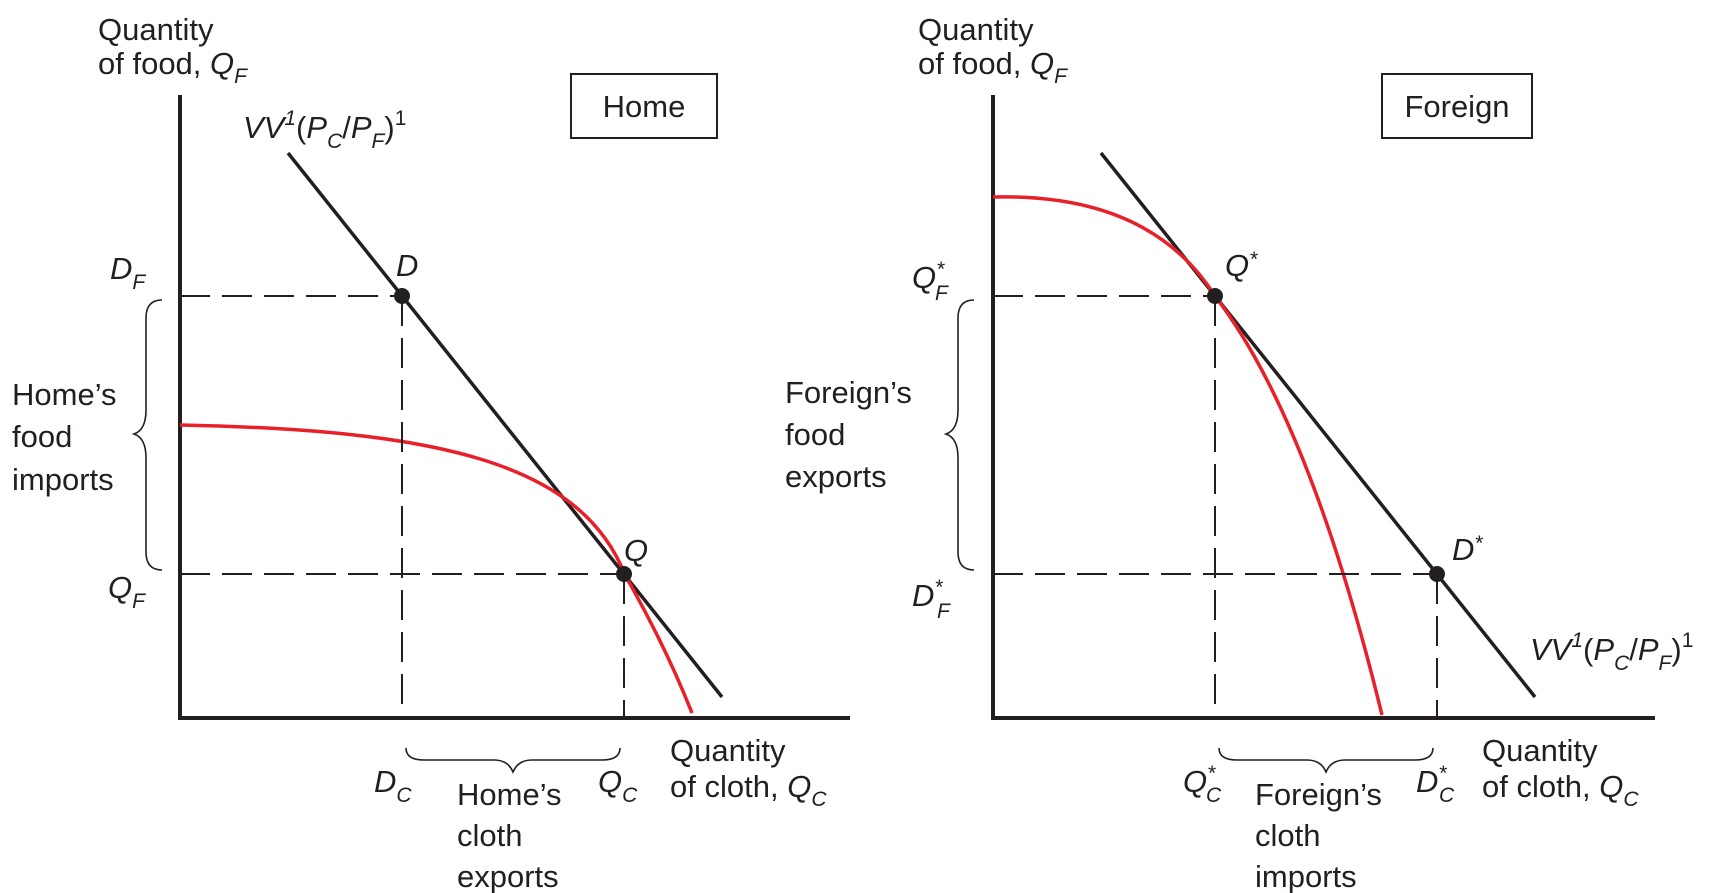  What do you see at coordinates (1326, 761) in the screenshot?
I see `foreign-cloth-imports-brace` at bounding box center [1326, 761].